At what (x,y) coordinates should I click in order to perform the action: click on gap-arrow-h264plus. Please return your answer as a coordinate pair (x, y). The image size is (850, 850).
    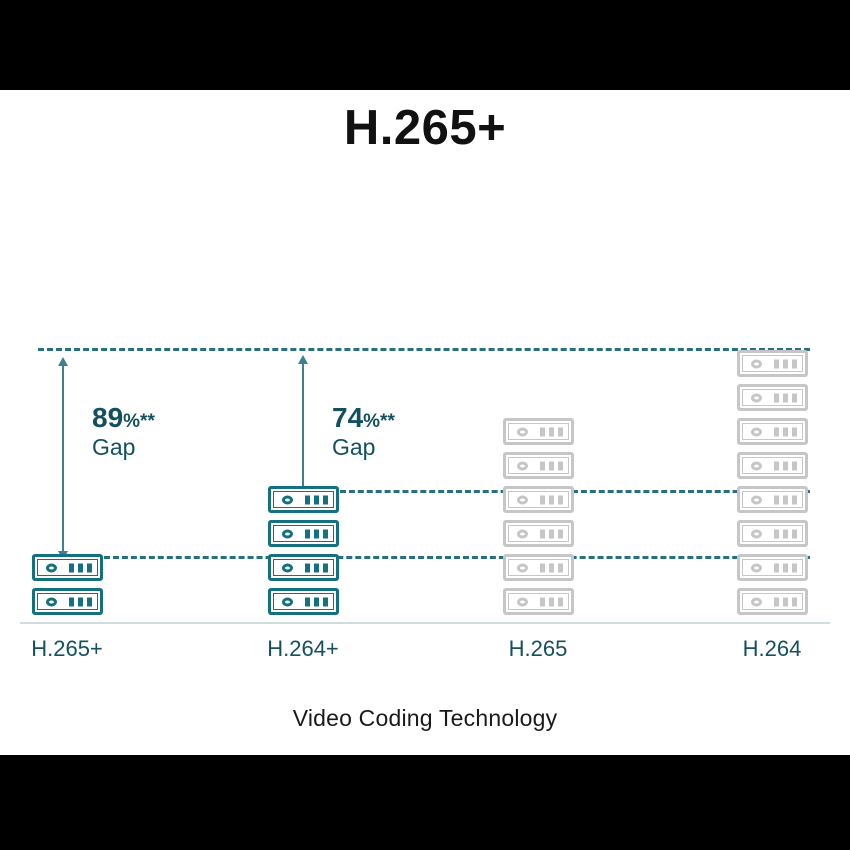
    Looking at the image, I should click on (303, 425).